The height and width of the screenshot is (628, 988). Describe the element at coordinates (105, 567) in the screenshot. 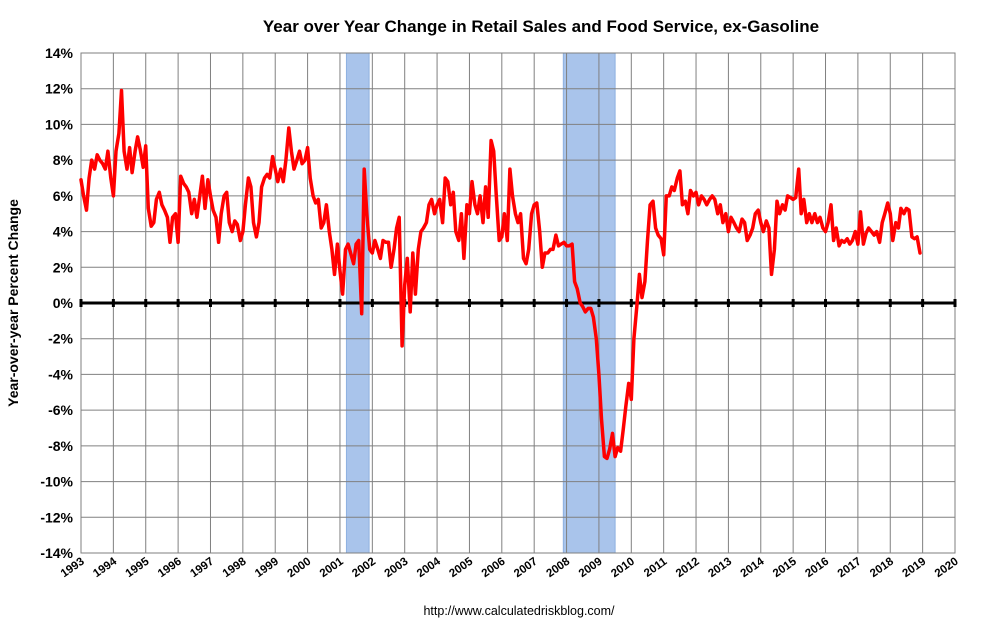

I see `x-tick-label: 1994` at that location.